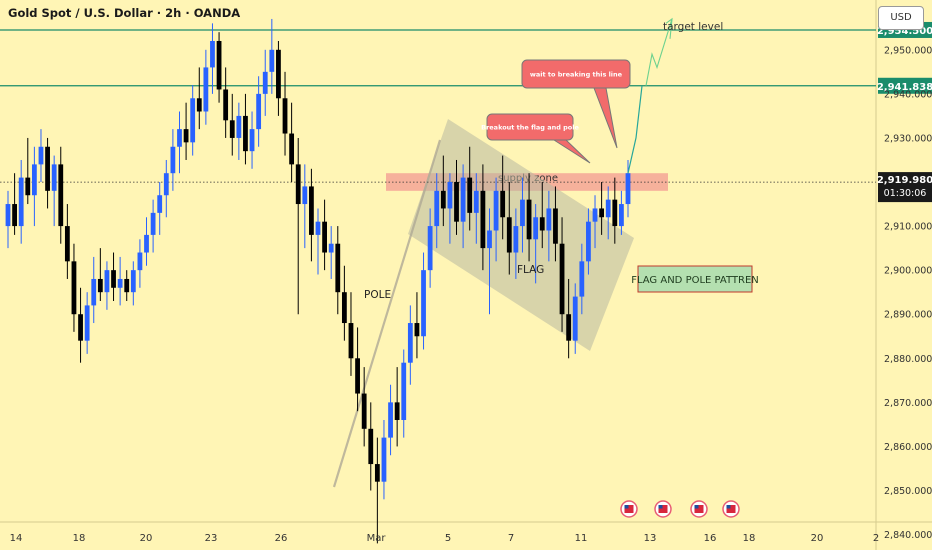 This screenshot has height=550, width=932. What do you see at coordinates (901, 18) in the screenshot?
I see `currency-button: USD` at bounding box center [901, 18].